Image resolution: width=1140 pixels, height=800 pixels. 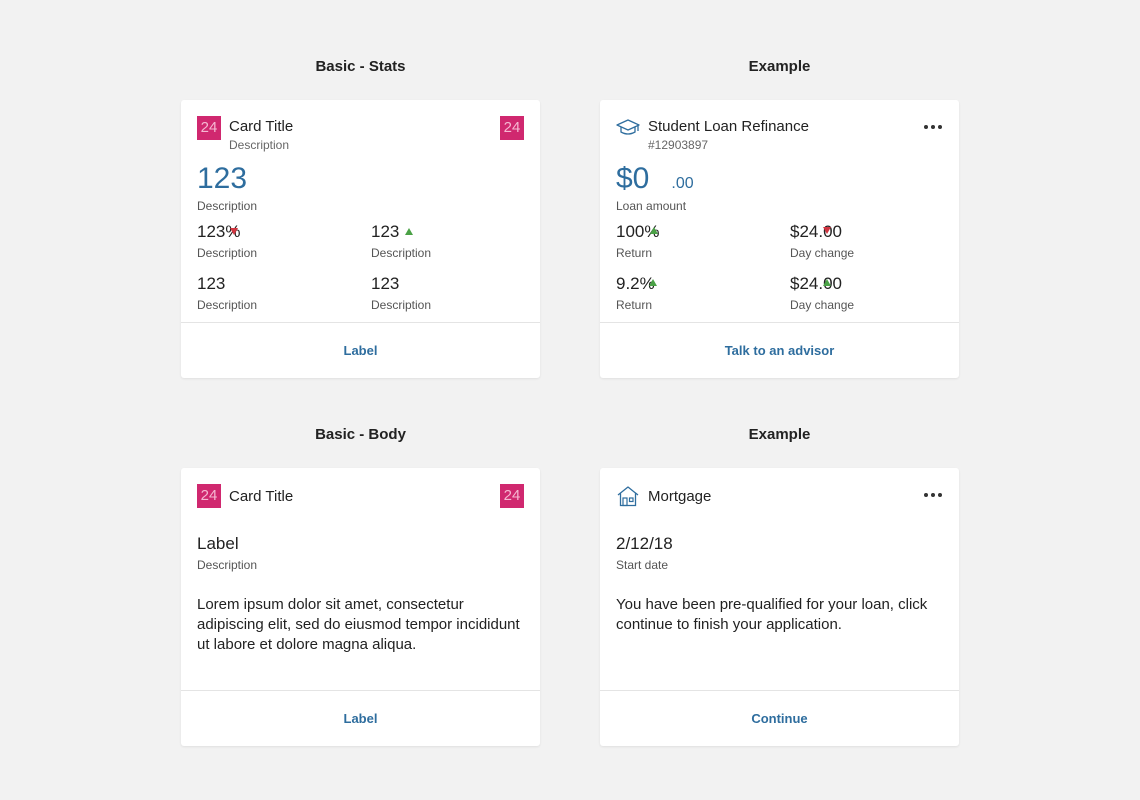 I want to click on big-stat-label: Description, so click(x=227, y=206).